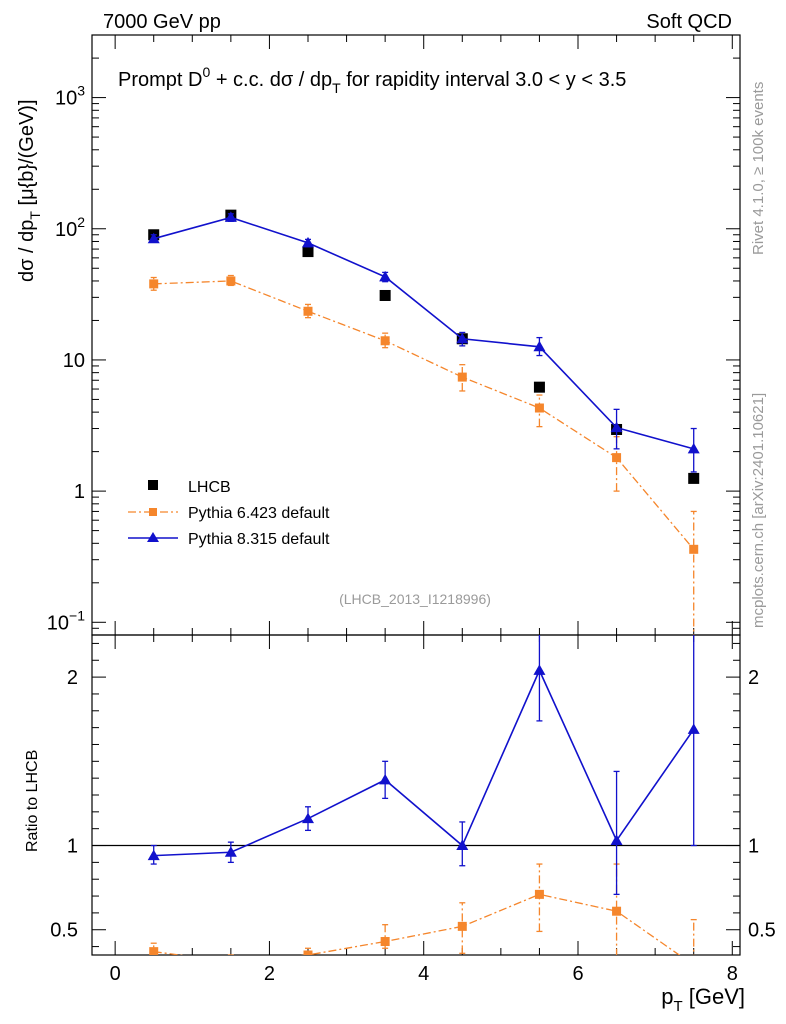 This screenshot has height=1024, width=786. Describe the element at coordinates (259, 539) in the screenshot. I see `legend-label-pythia8: Pythia 8.315 default` at that location.